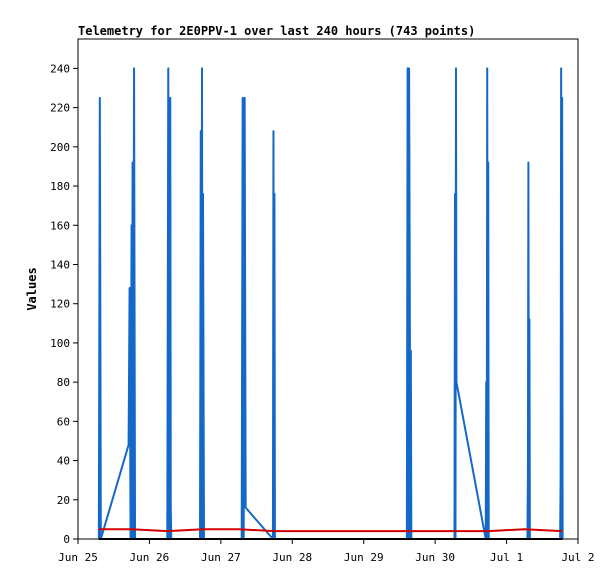 The width and height of the screenshot is (615, 579). I want to click on y-tick-label: 0, so click(66, 539).